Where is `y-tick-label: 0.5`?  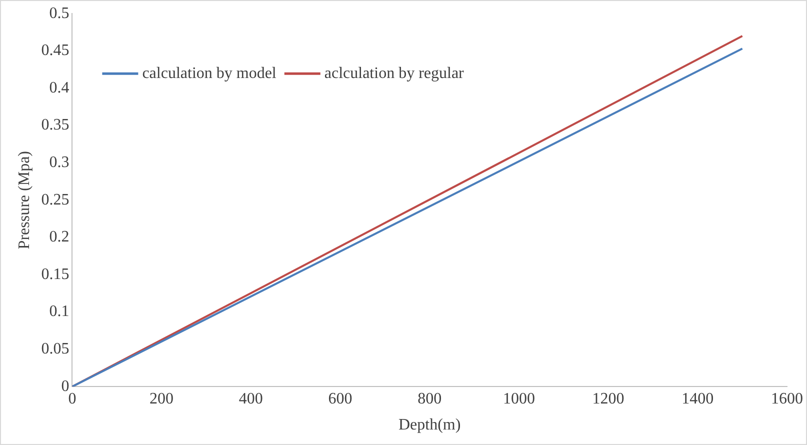 y-tick-label: 0.5 is located at coordinates (59, 13).